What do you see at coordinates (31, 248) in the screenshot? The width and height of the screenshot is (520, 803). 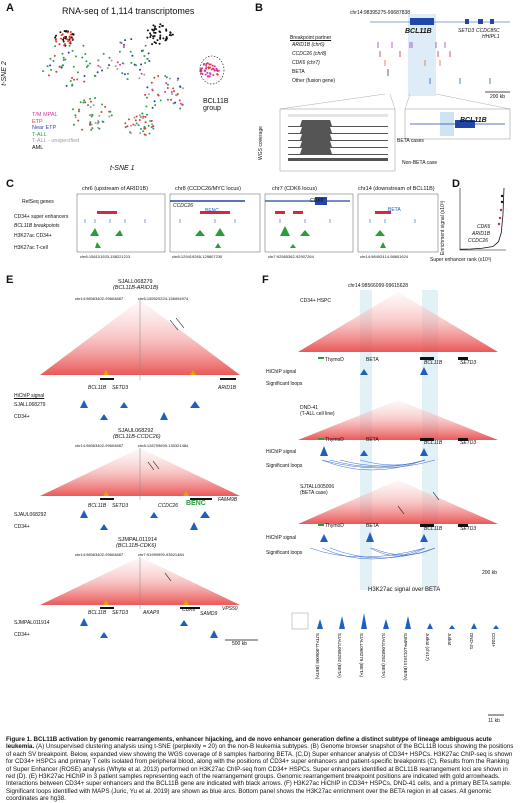 I see `c-track-tcell: H3K27ac T-cell` at bounding box center [31, 248].